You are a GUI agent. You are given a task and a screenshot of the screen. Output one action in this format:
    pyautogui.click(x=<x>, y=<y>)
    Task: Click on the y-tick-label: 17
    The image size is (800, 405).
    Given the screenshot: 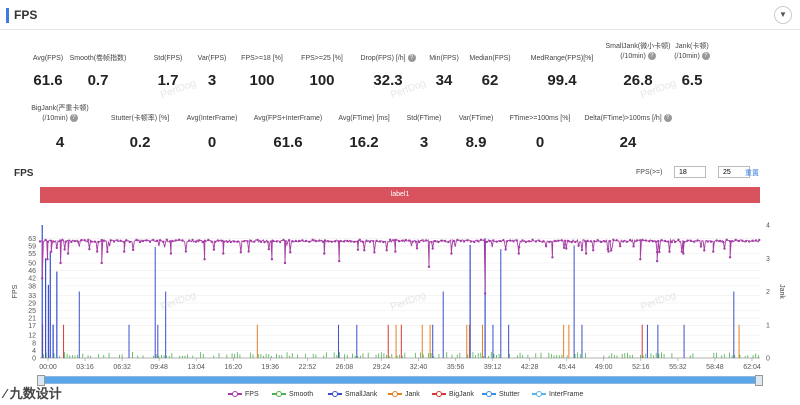 What is the action you would take?
    pyautogui.click(x=32, y=326)
    